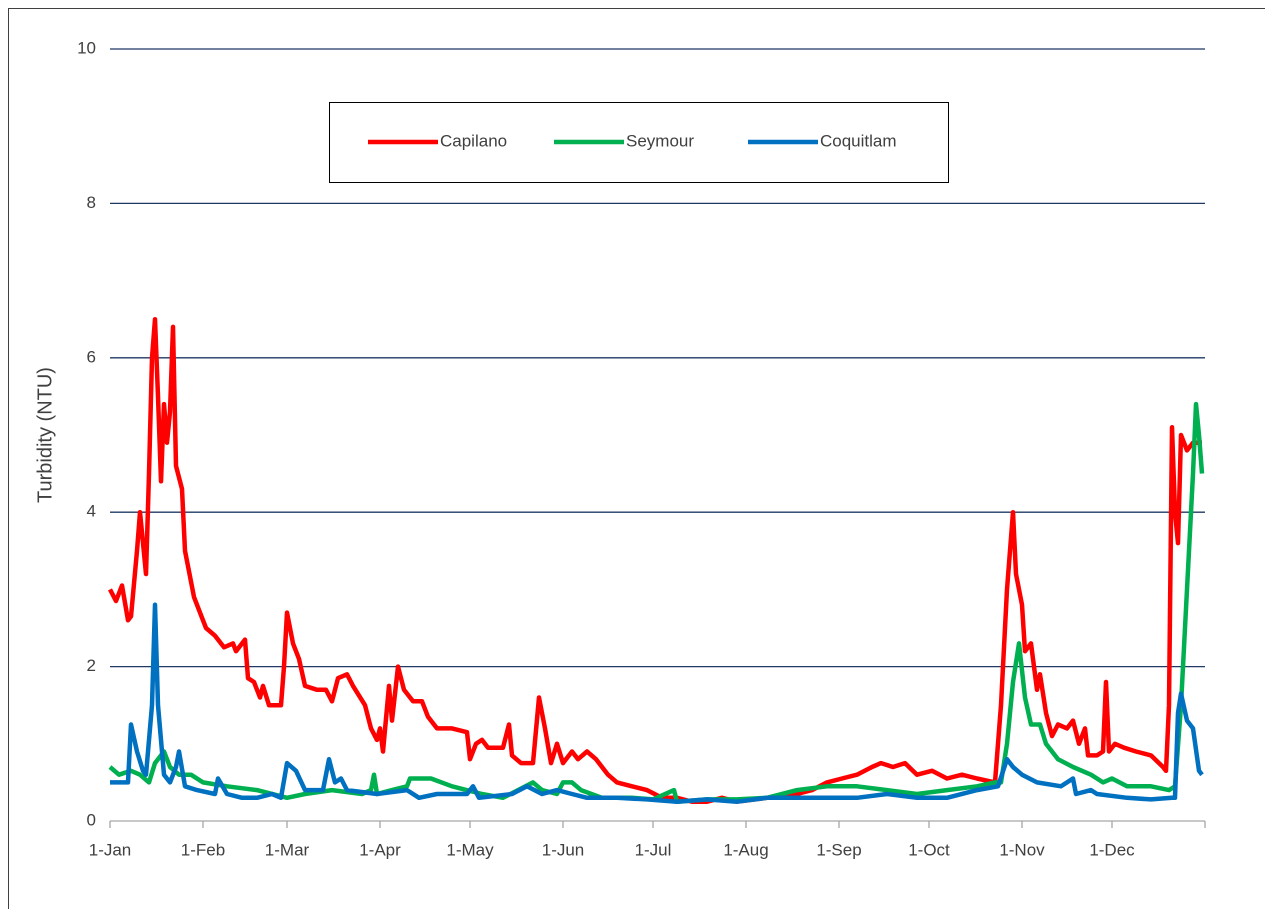  I want to click on x-tick-label: 1-Sep, so click(838, 849).